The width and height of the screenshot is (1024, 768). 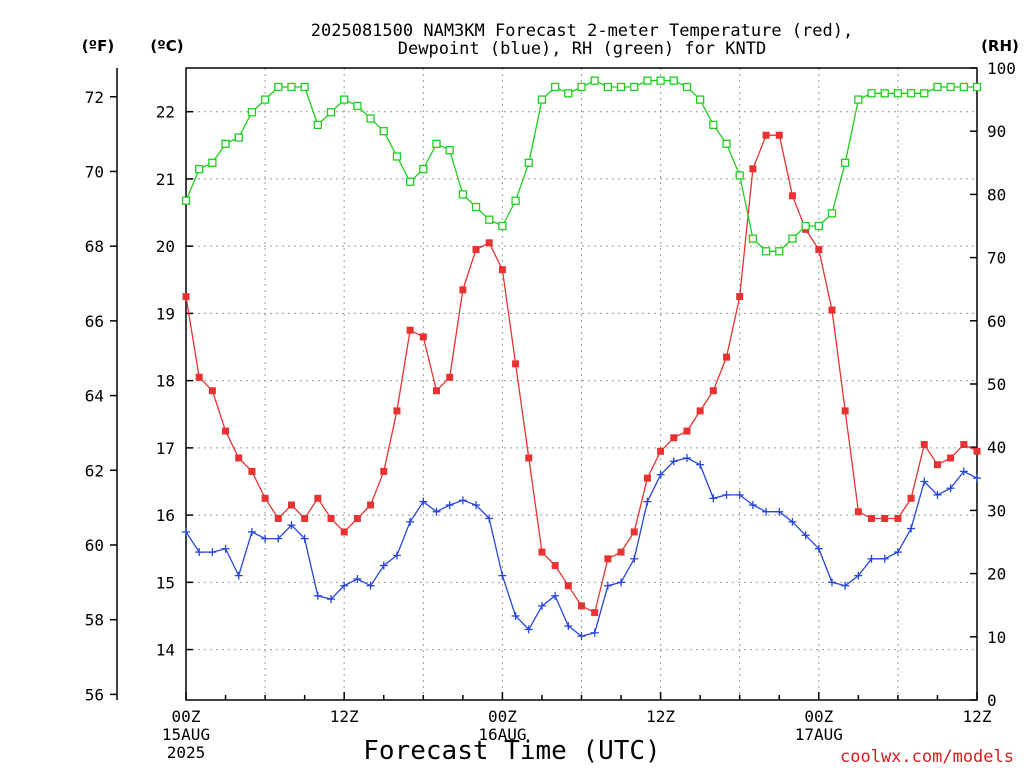 What do you see at coordinates (165, 313) in the screenshot?
I see `celsius-tick-label: 19` at bounding box center [165, 313].